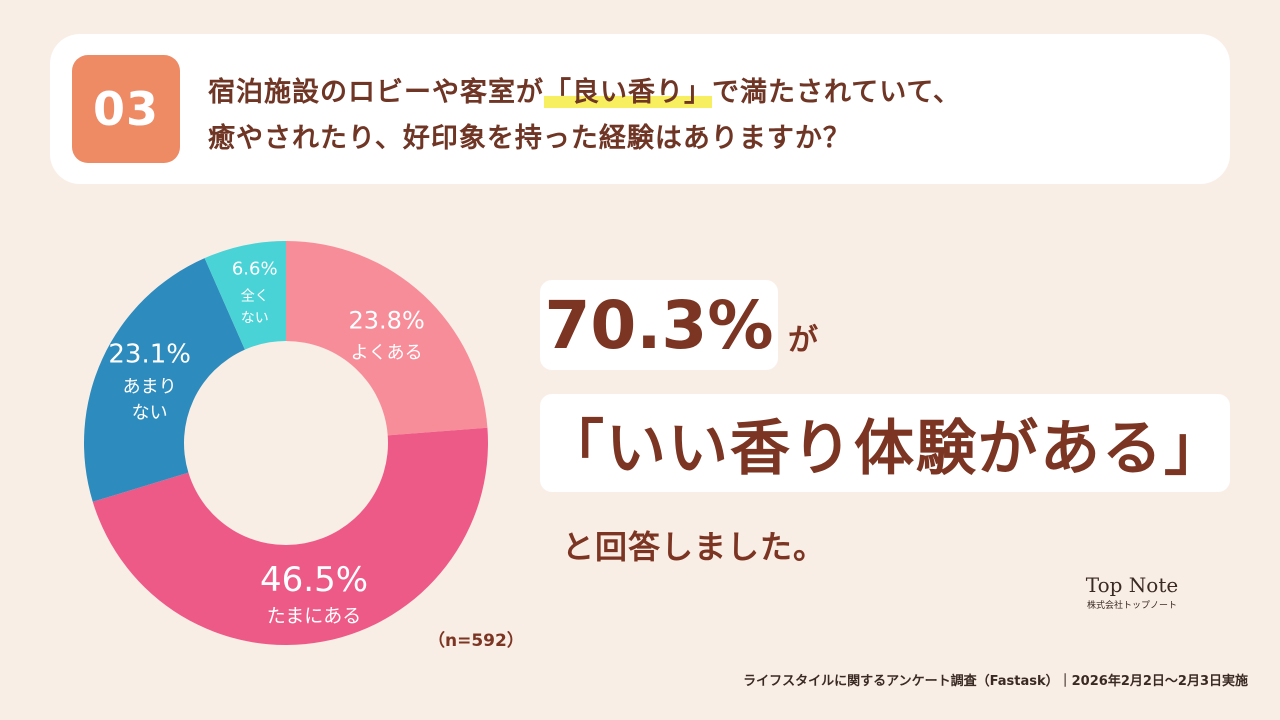 The width and height of the screenshot is (1280, 720). What do you see at coordinates (387, 352) in the screenshot?
I see `donut-category-label: よくある` at bounding box center [387, 352].